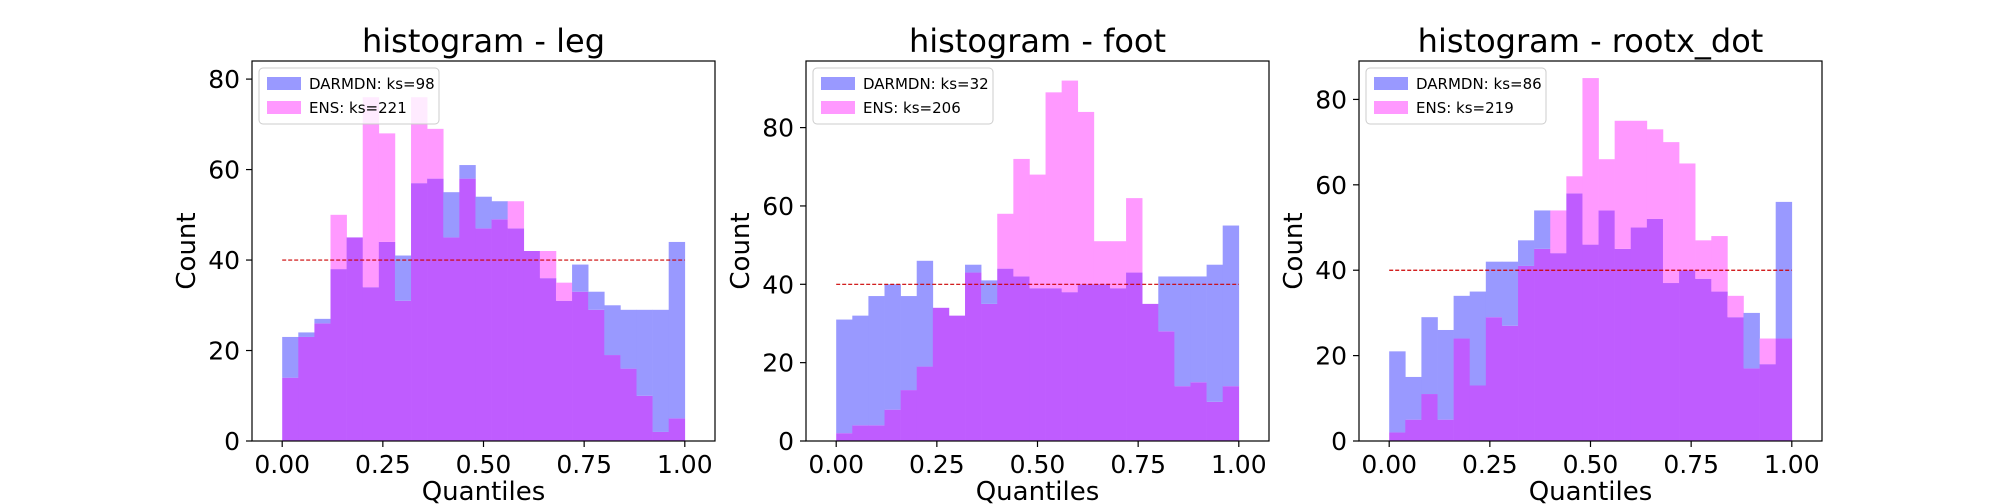  I want to click on legend-label: DARMDN: ks=86, so click(1479, 84).